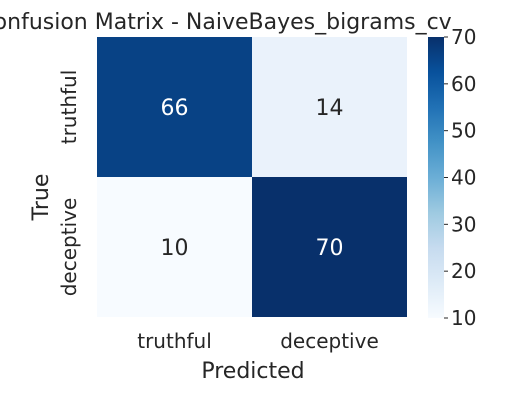 This screenshot has width=505, height=420. I want to click on cell-value-label: 70, so click(330, 248).